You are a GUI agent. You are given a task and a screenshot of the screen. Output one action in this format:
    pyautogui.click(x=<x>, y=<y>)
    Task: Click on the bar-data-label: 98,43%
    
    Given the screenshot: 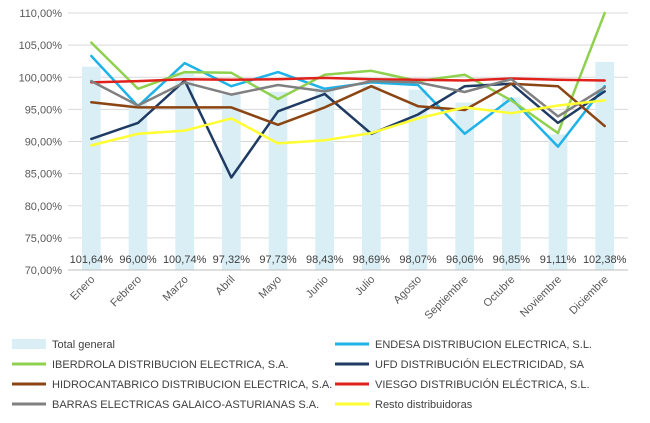 What is the action you would take?
    pyautogui.click(x=325, y=260)
    